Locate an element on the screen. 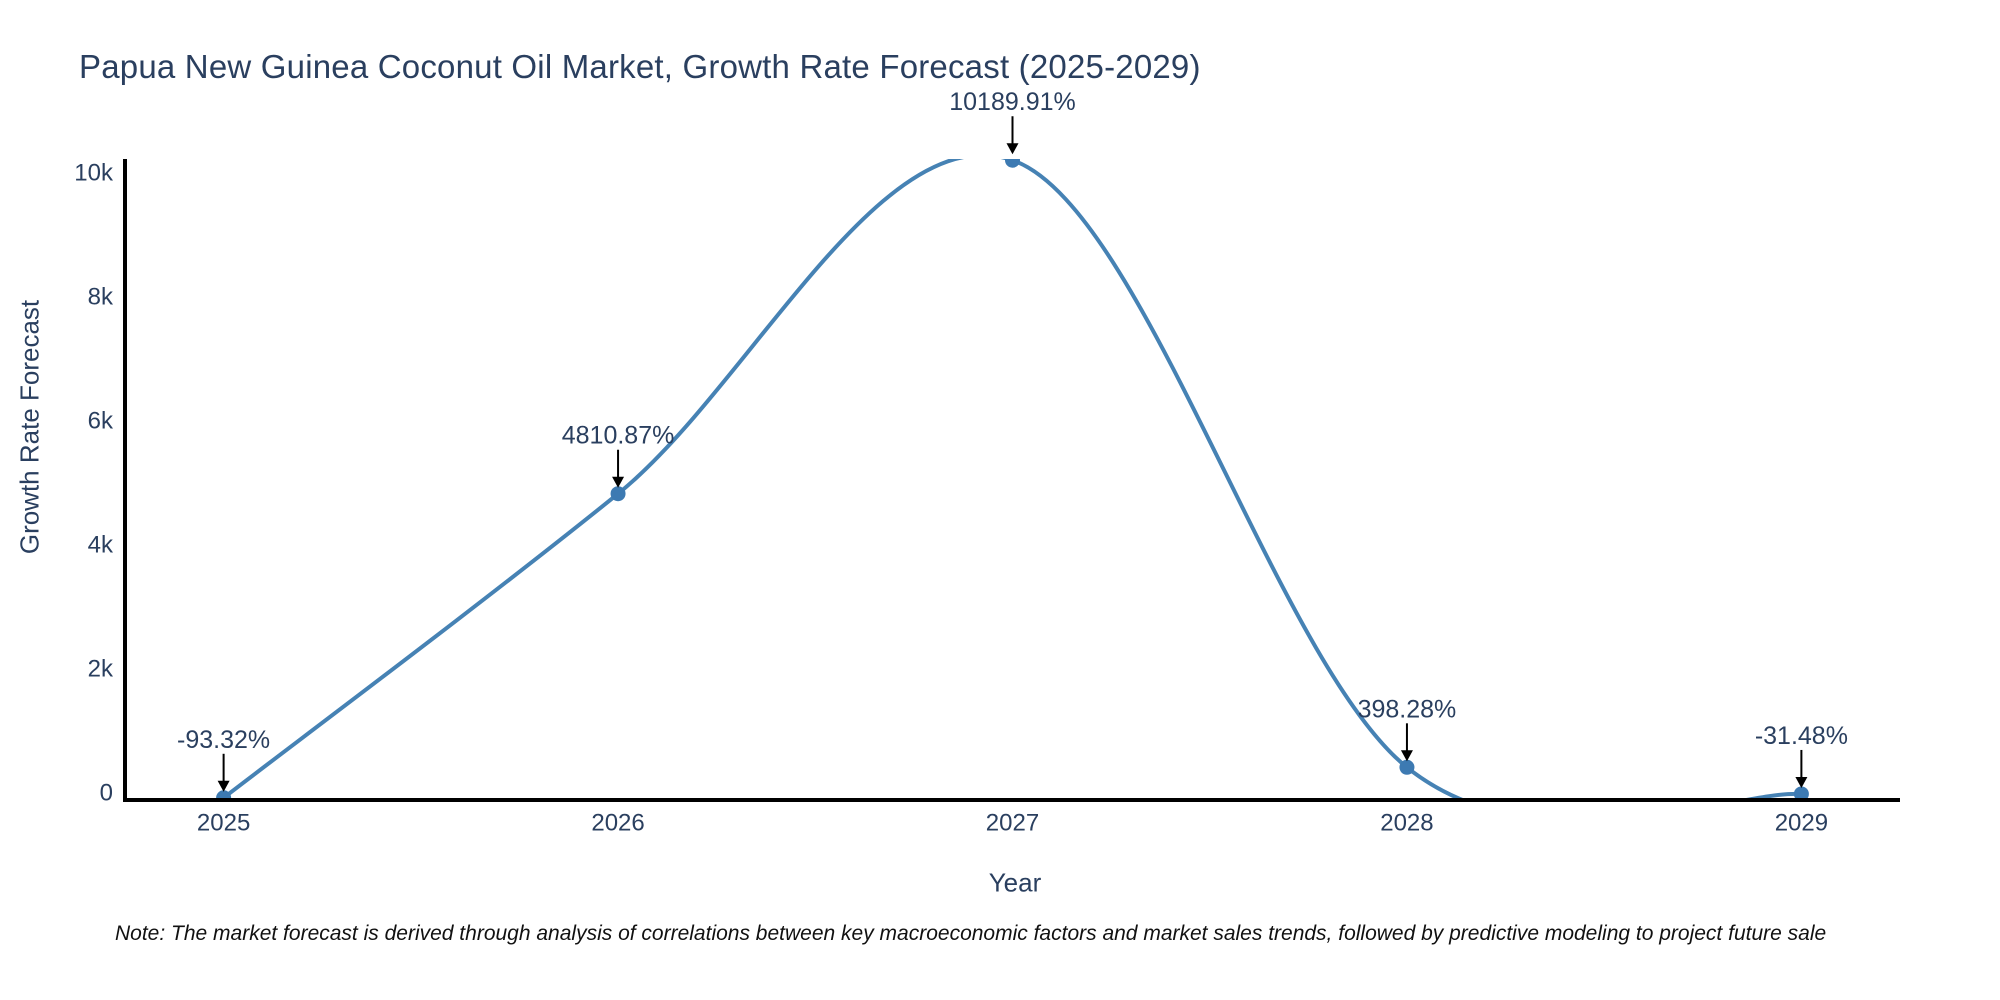 The height and width of the screenshot is (1000, 2000). annotation-2028: 398.28% is located at coordinates (1407, 728).